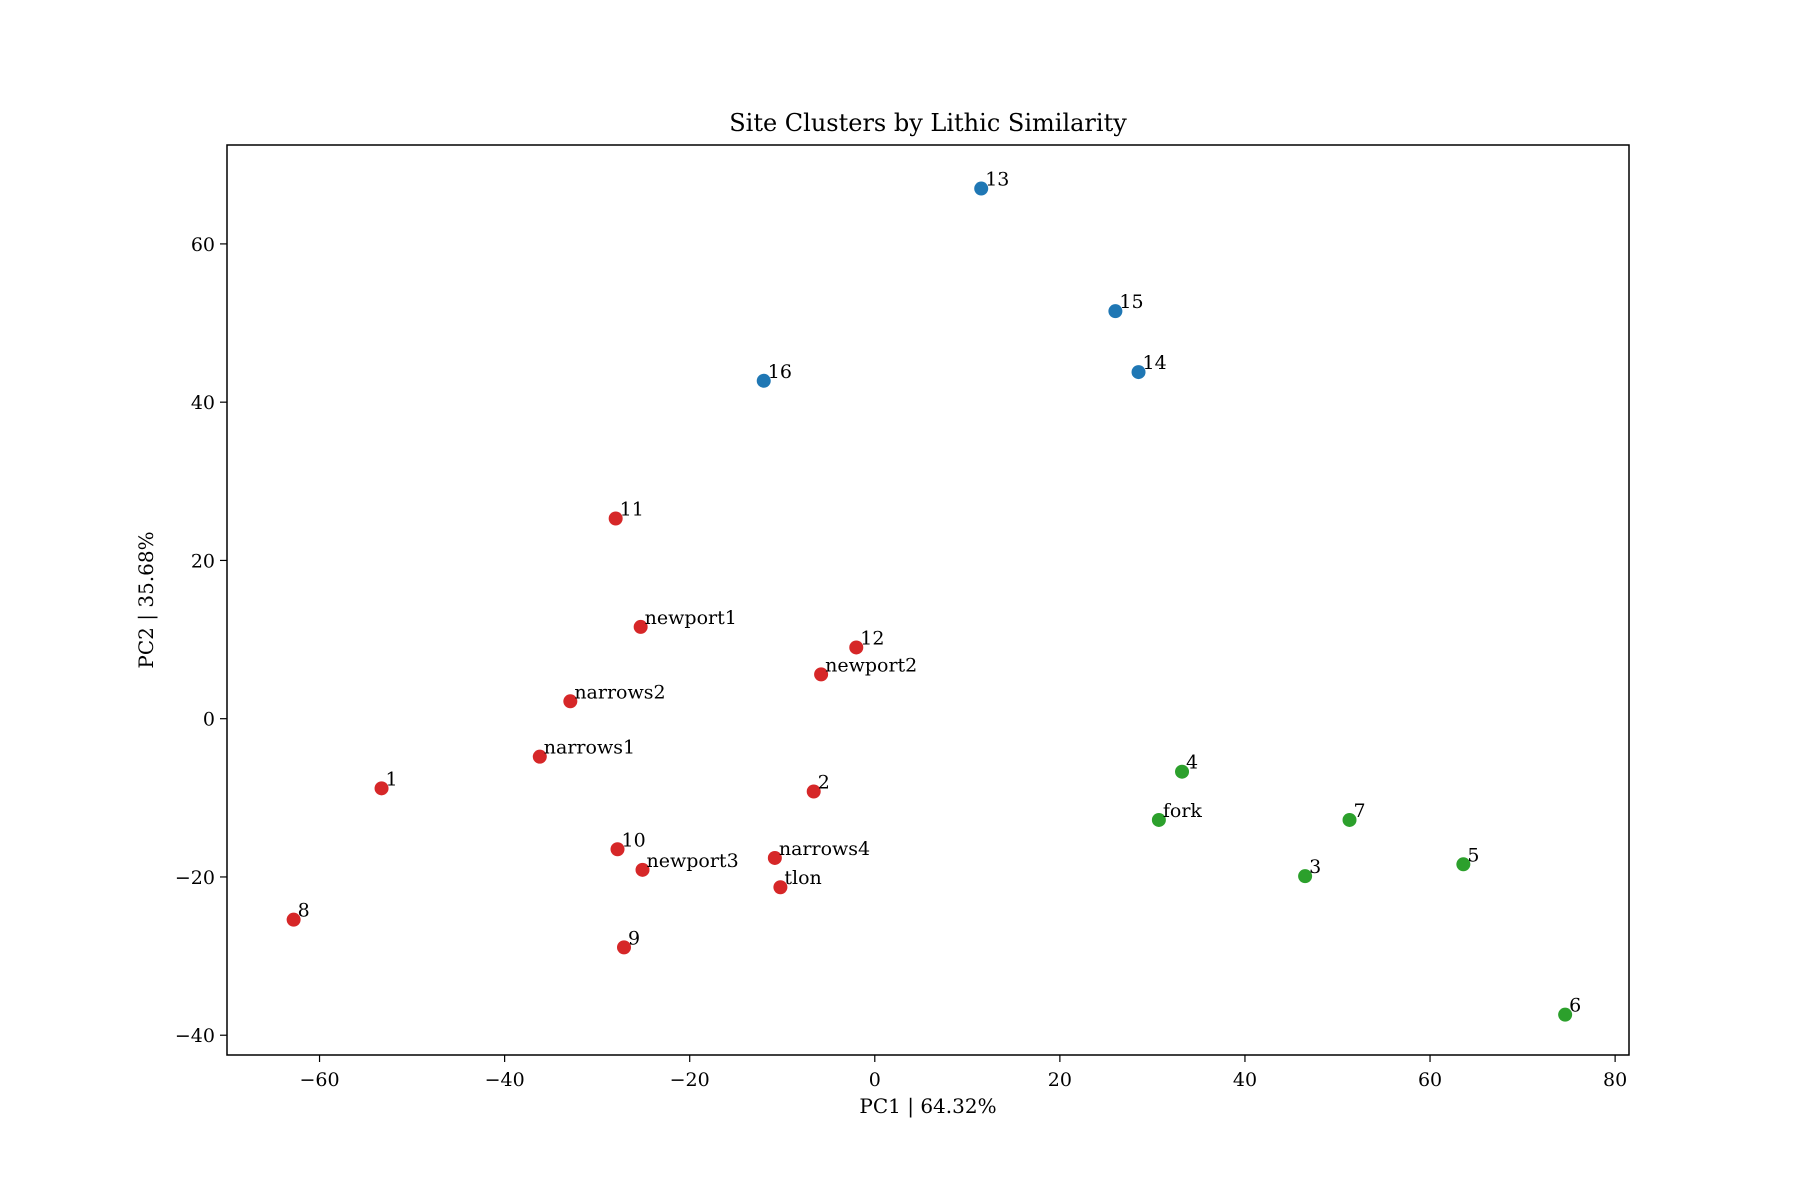 The height and width of the screenshot is (1200, 1800). What do you see at coordinates (1615, 1080) in the screenshot?
I see `x-tick-label: 80` at bounding box center [1615, 1080].